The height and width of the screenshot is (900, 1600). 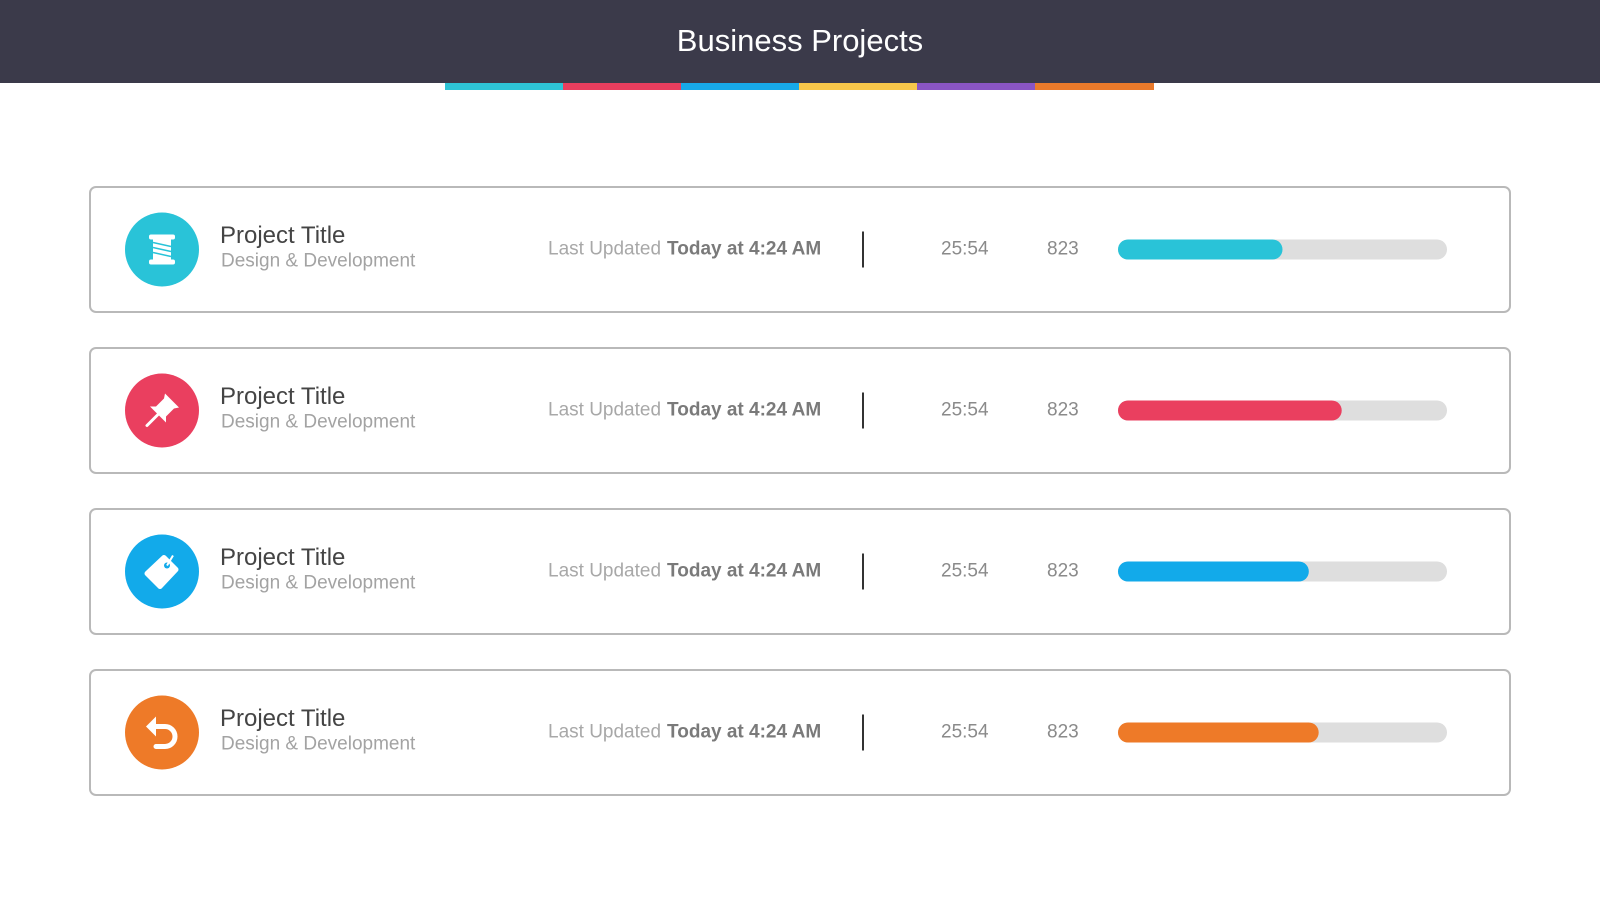 I want to click on header-bar, so click(x=800, y=41).